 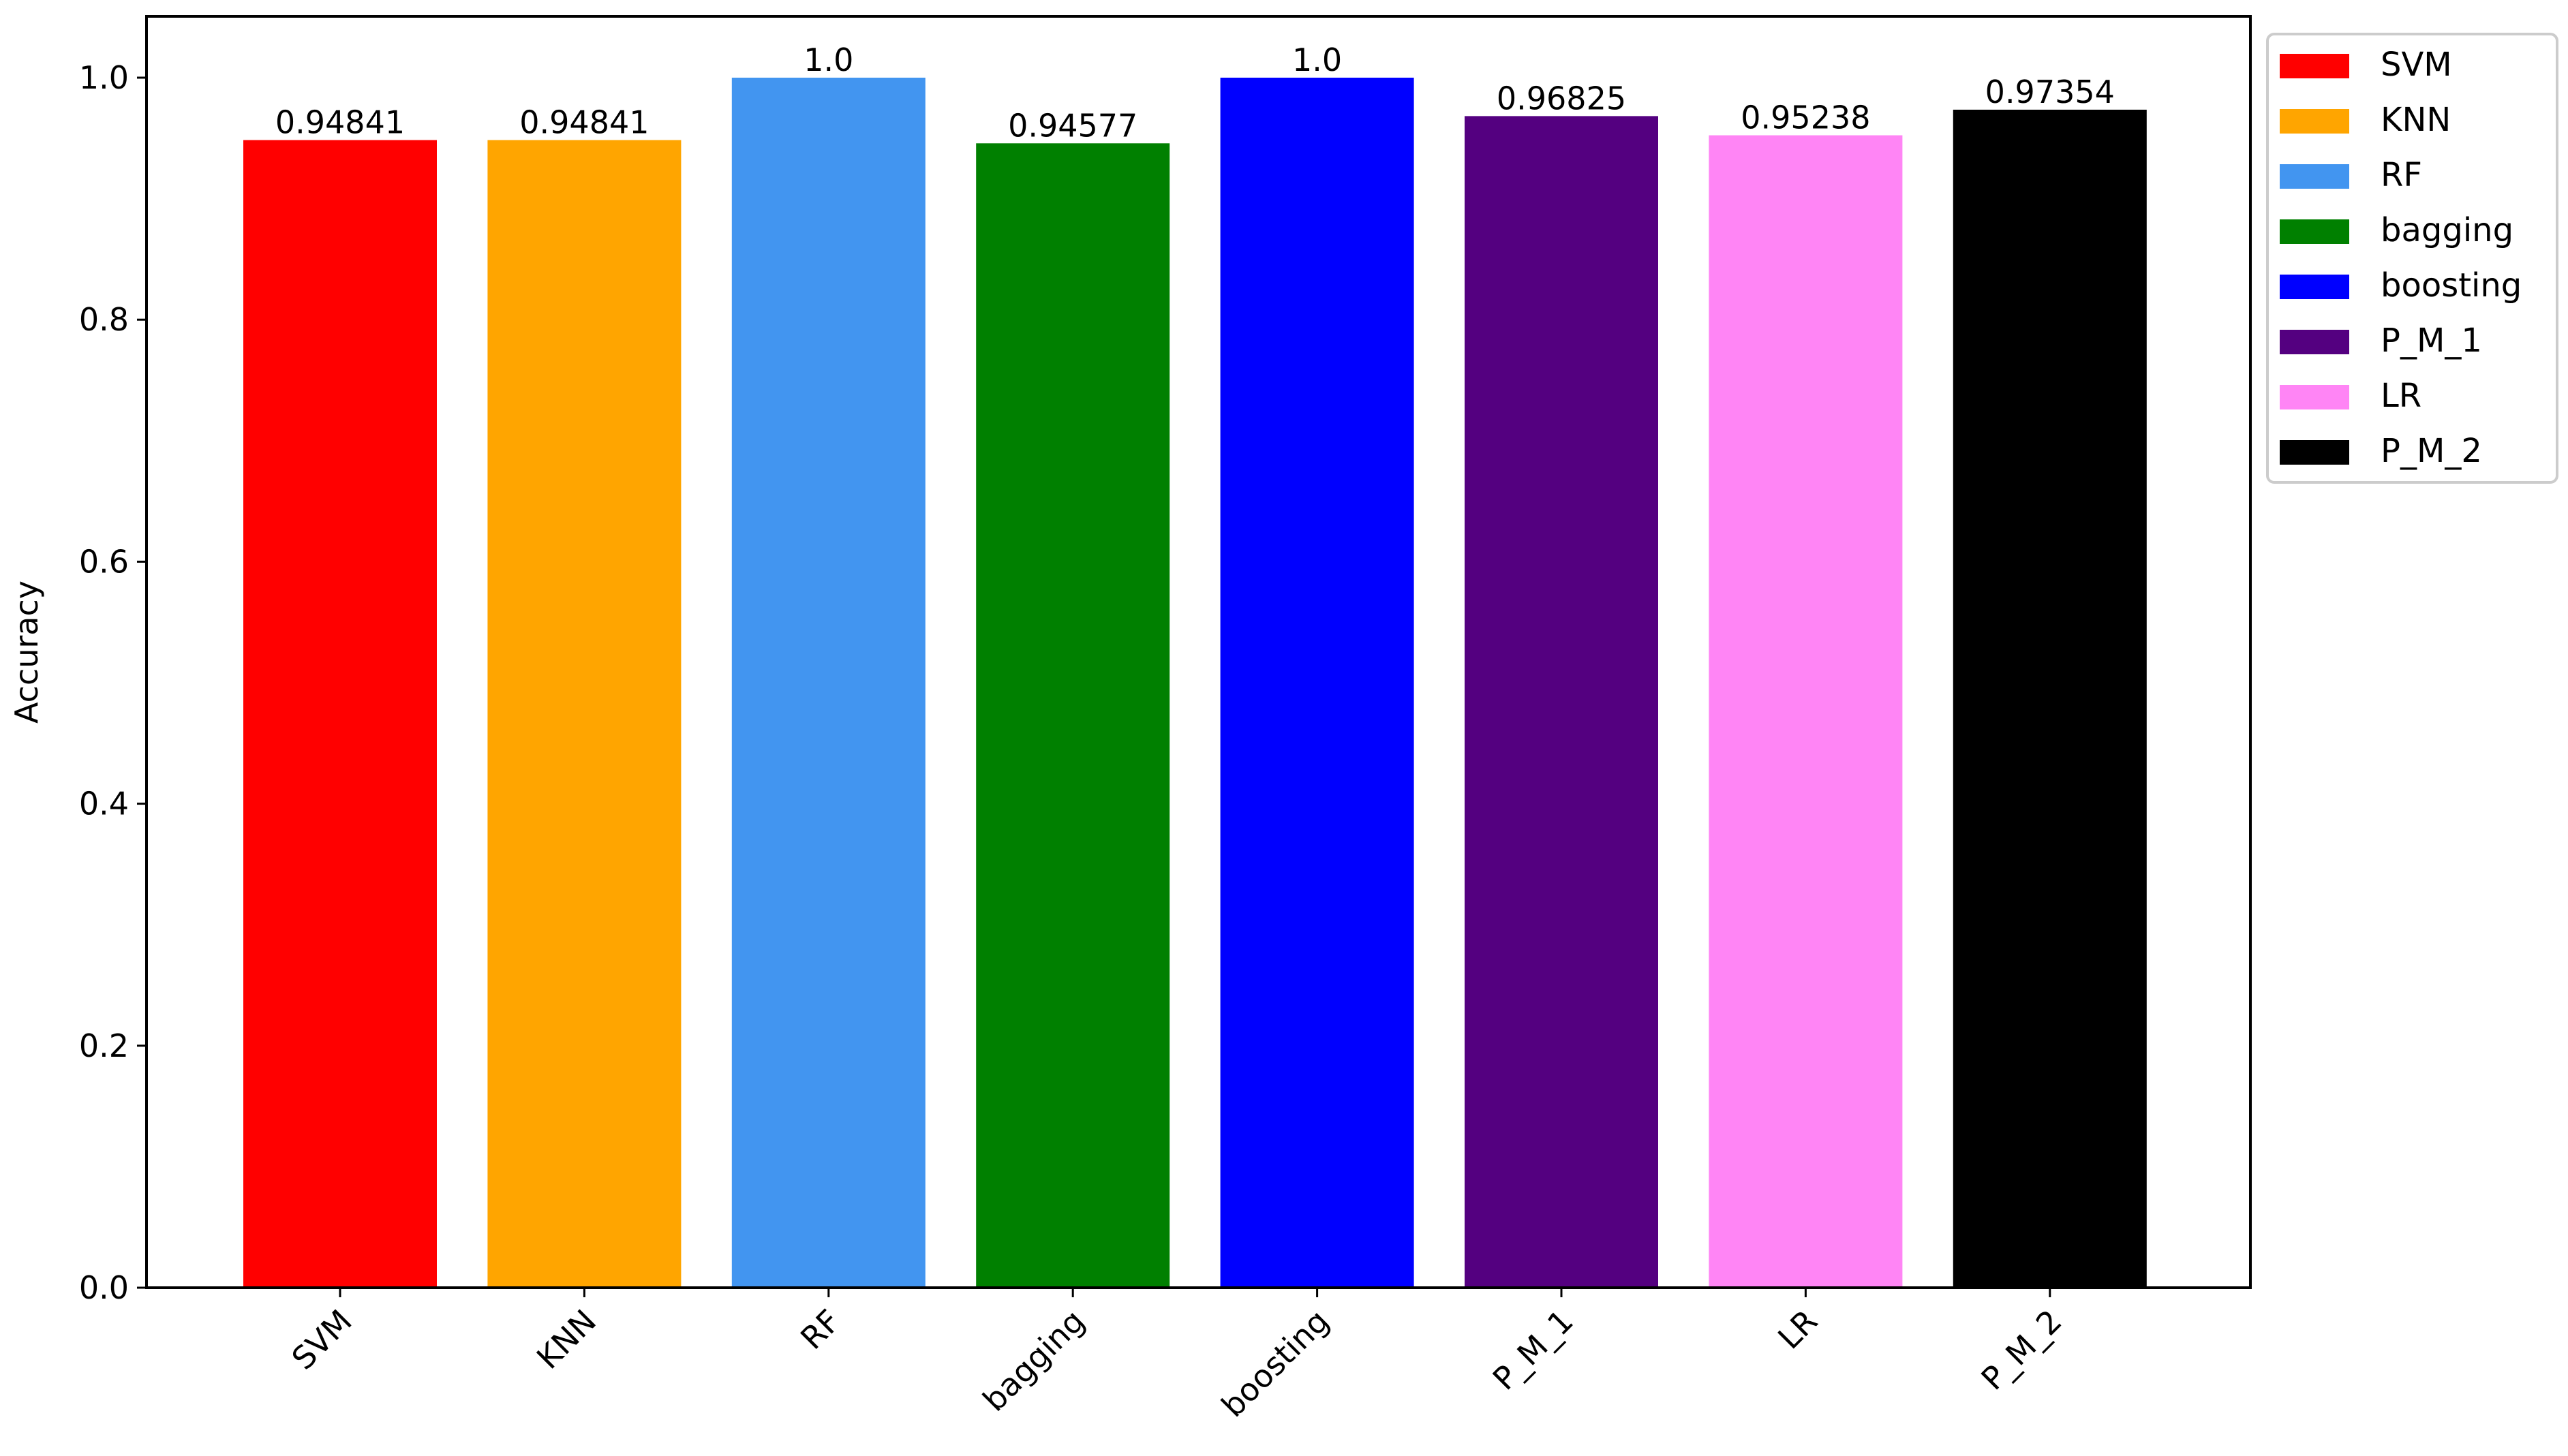 What do you see at coordinates (1275, 1364) in the screenshot?
I see `x-tick-label: boosting` at bounding box center [1275, 1364].